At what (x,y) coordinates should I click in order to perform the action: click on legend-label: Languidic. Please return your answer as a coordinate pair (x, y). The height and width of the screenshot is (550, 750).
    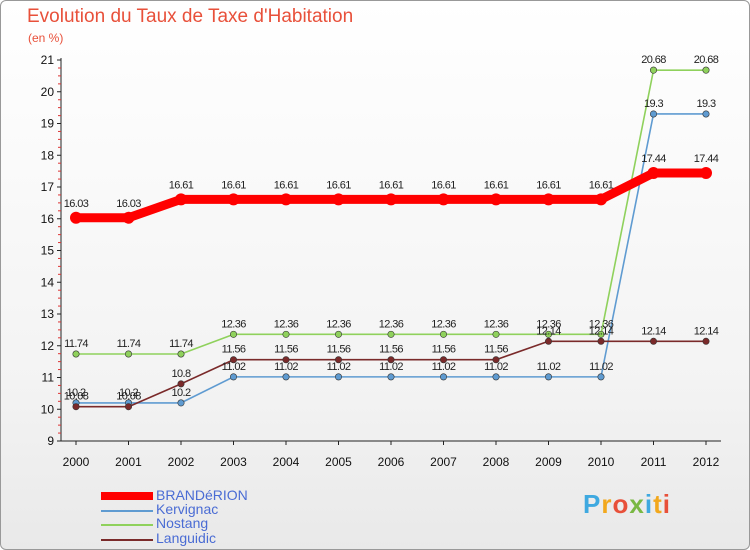
    Looking at the image, I should click on (186, 538).